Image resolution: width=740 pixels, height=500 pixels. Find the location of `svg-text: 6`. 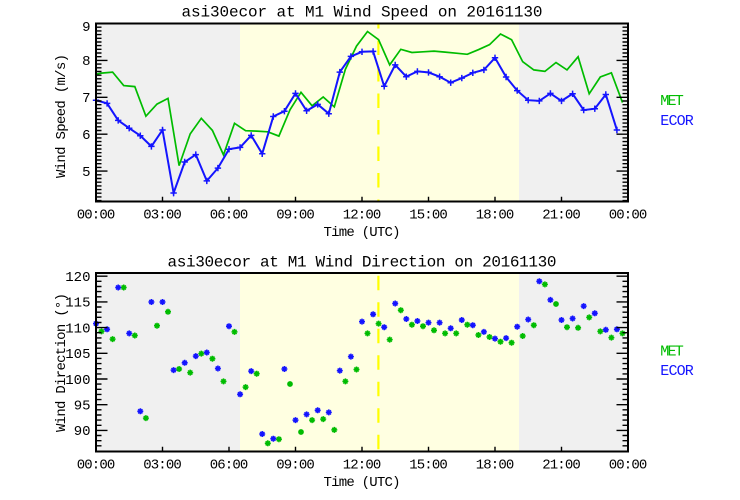

svg-text: 6 is located at coordinates (86, 136).